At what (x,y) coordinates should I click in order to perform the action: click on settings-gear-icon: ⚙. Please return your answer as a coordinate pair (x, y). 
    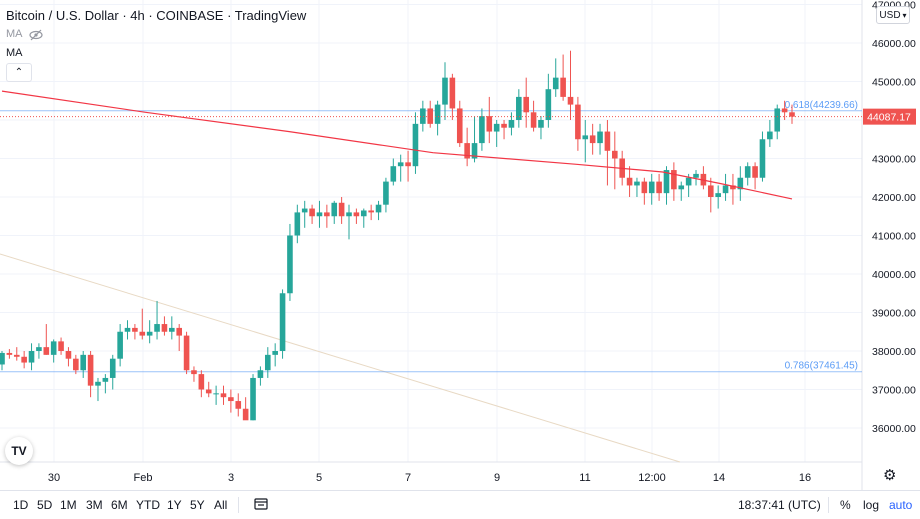
    Looking at the image, I should click on (890, 475).